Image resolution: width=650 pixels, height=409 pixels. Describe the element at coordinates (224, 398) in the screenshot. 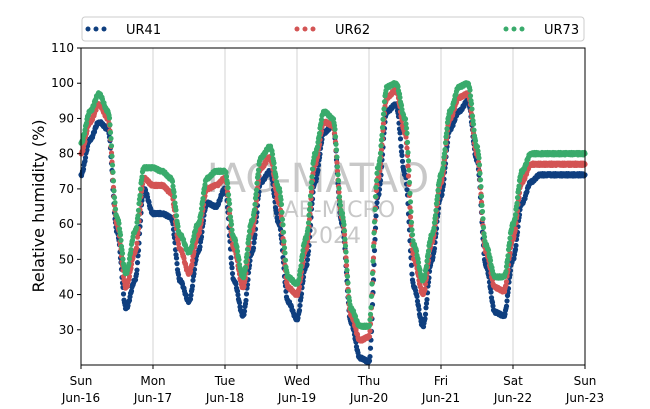

I see `x-tick-label-date: Jun-18` at that location.